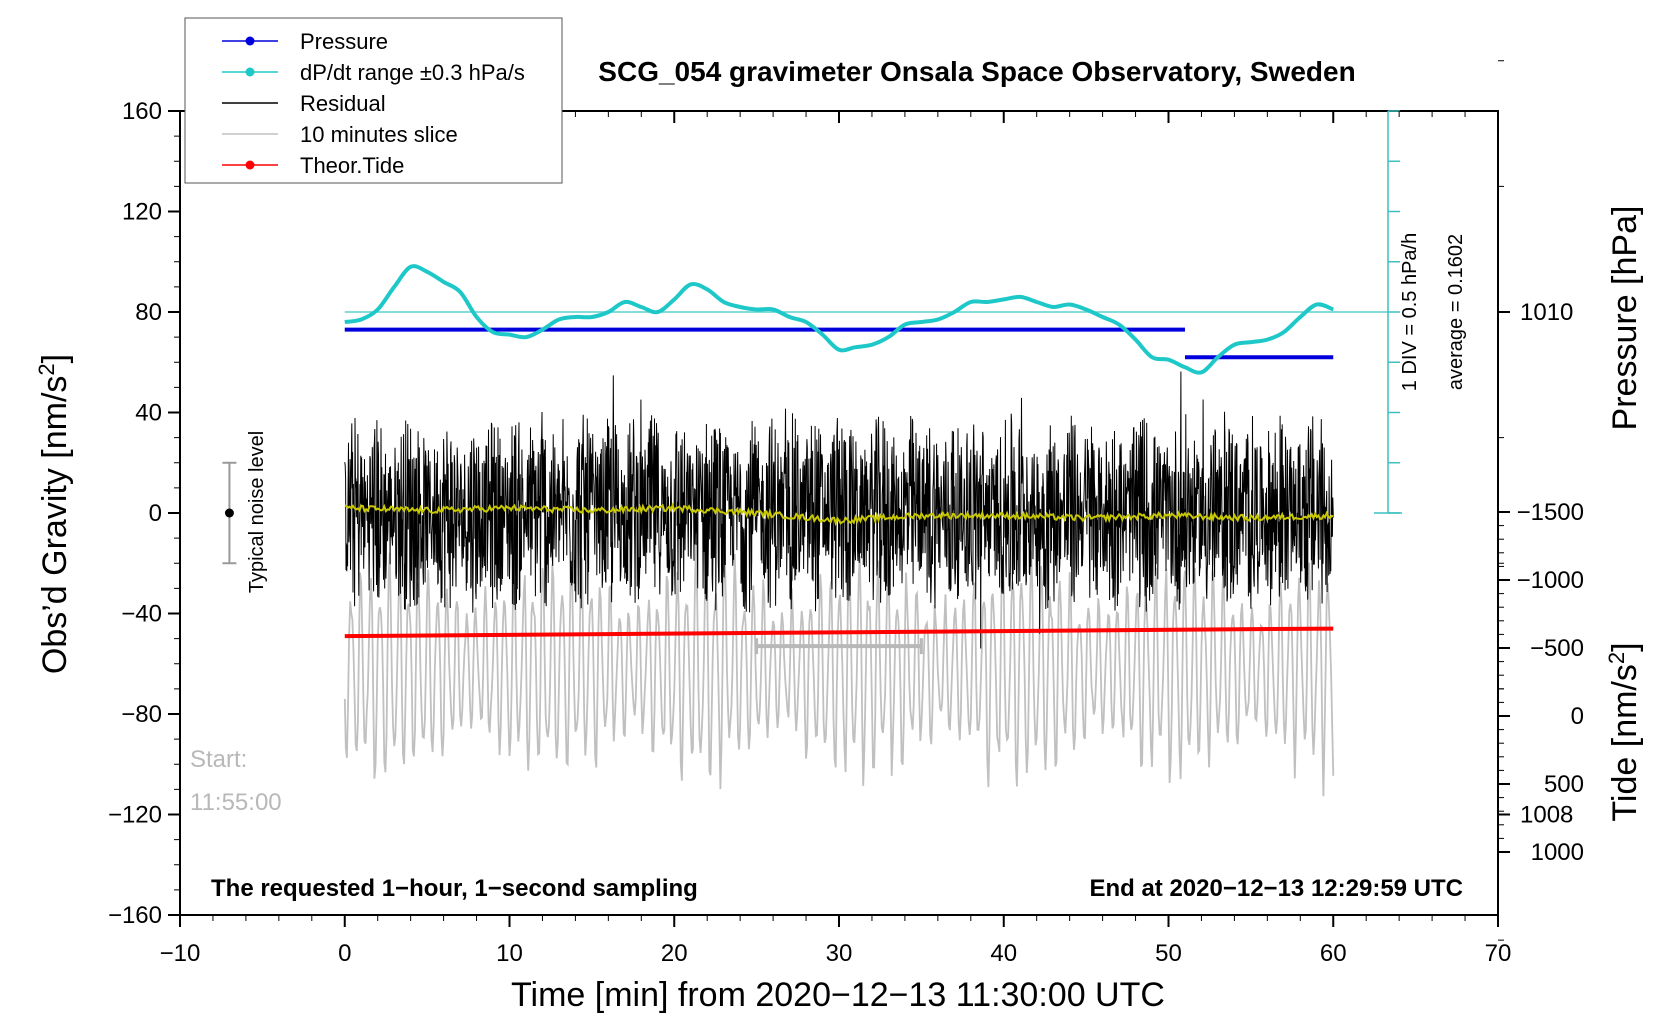 The width and height of the screenshot is (1676, 1020). I want to click on pressure-layer, so click(839, 343).